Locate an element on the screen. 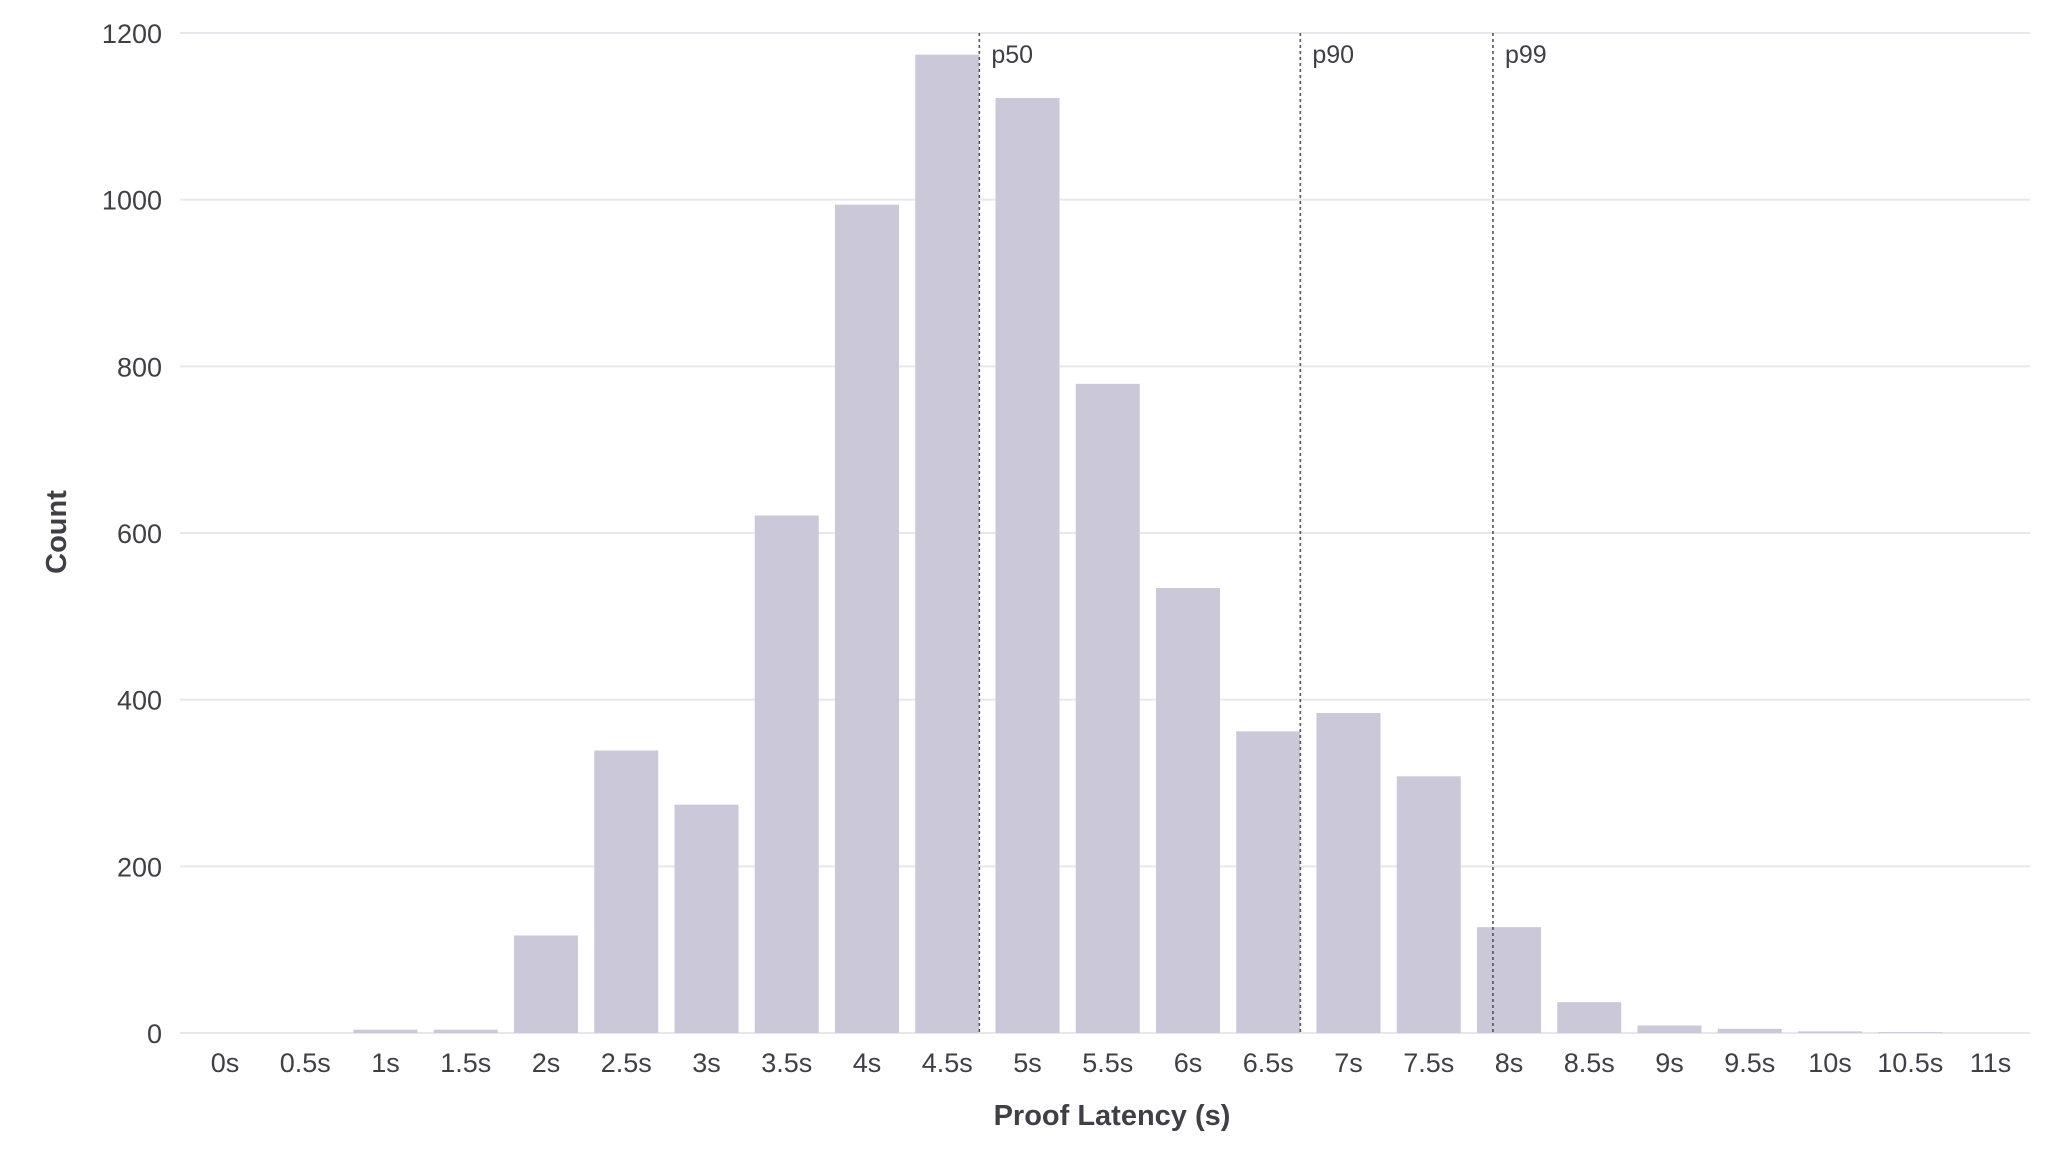  y-tick-label: 1000 is located at coordinates (132, 201).